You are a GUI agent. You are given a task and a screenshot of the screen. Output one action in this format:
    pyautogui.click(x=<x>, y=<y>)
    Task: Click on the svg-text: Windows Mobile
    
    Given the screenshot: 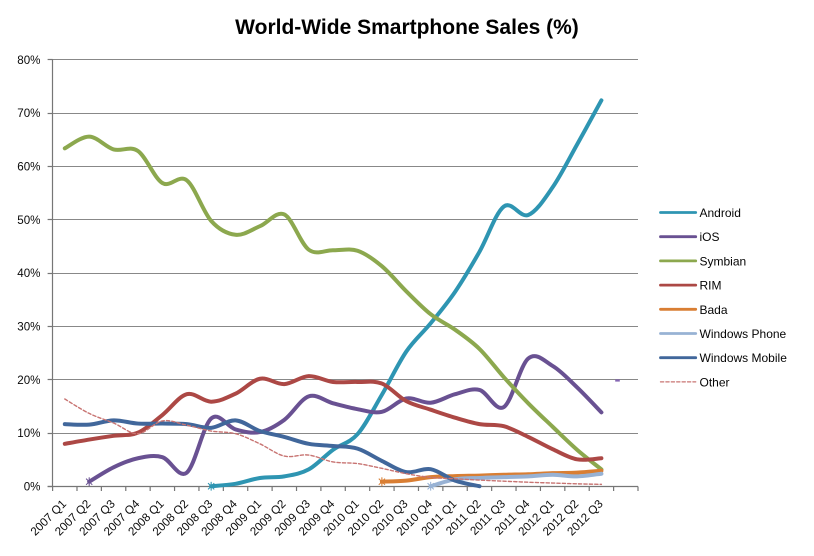 What is the action you would take?
    pyautogui.click(x=744, y=358)
    